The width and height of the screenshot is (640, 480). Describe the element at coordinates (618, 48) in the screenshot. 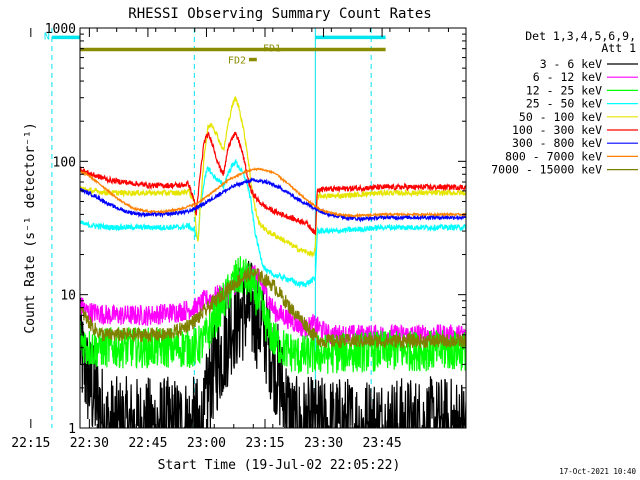

I see `legend-header-line-2: Att 1` at that location.